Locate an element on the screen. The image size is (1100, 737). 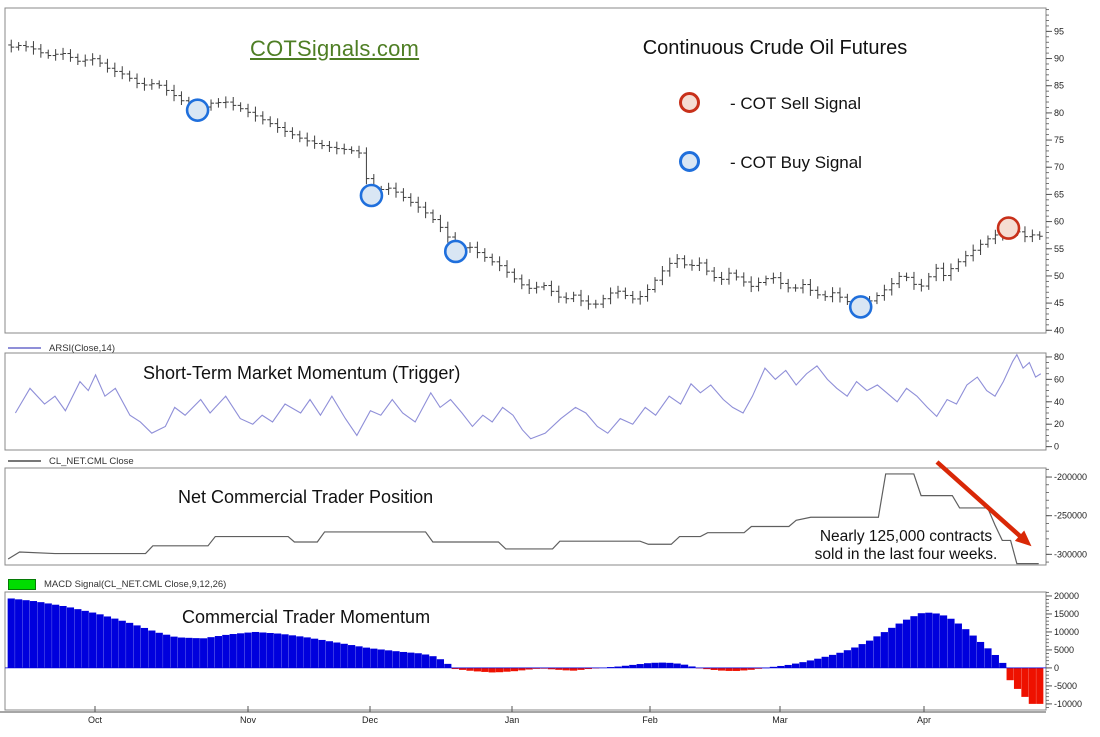
svg-text: 20000 is located at coordinates (1066, 596).